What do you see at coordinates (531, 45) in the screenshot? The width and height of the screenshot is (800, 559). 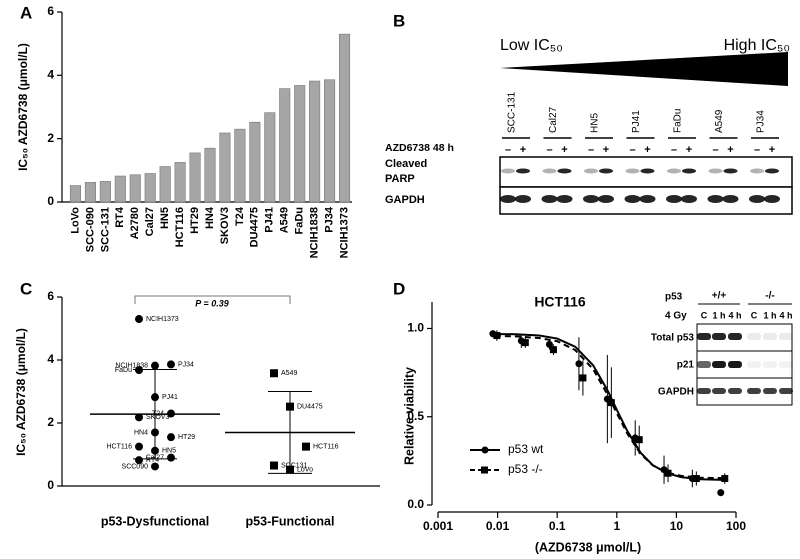 I see `low-ic50: Low IC₅₀` at bounding box center [531, 45].